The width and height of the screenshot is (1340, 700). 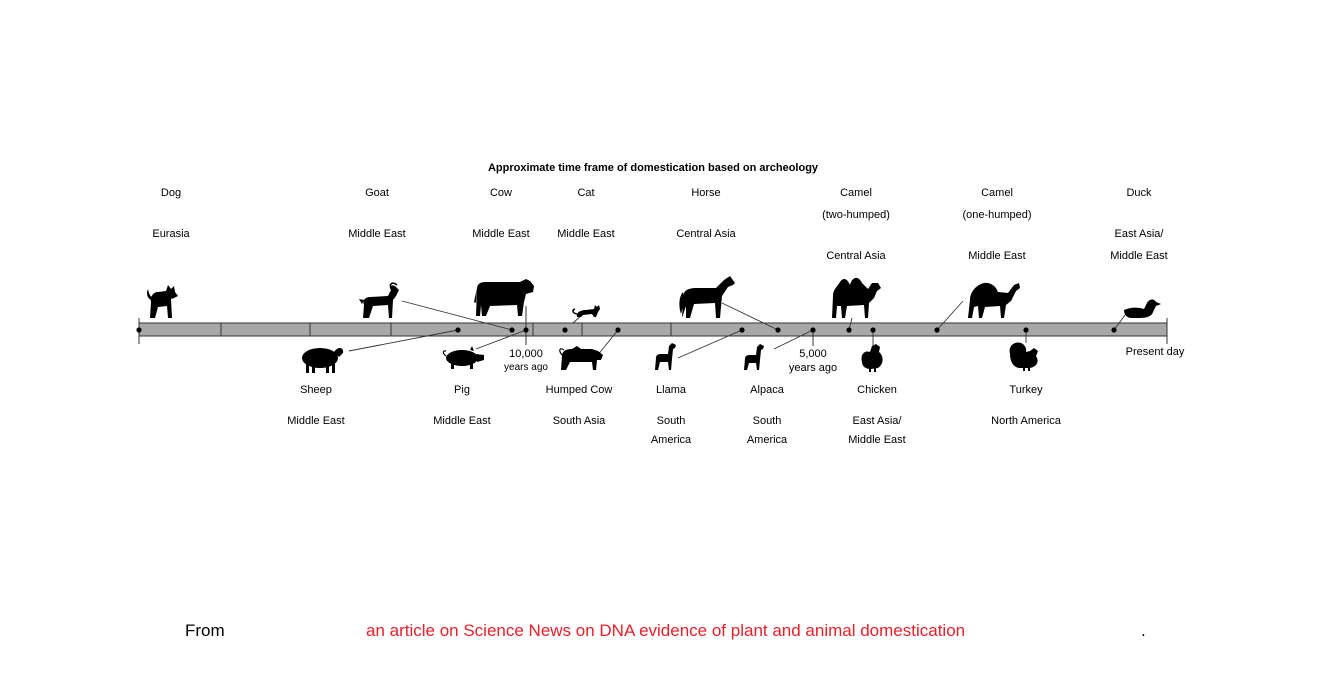 I want to click on region-llama-line1: South, so click(x=671, y=421).